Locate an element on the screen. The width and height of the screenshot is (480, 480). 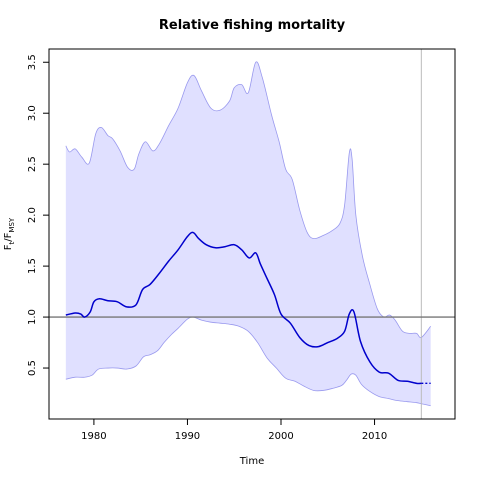
band-lower-line is located at coordinates (248, 361).